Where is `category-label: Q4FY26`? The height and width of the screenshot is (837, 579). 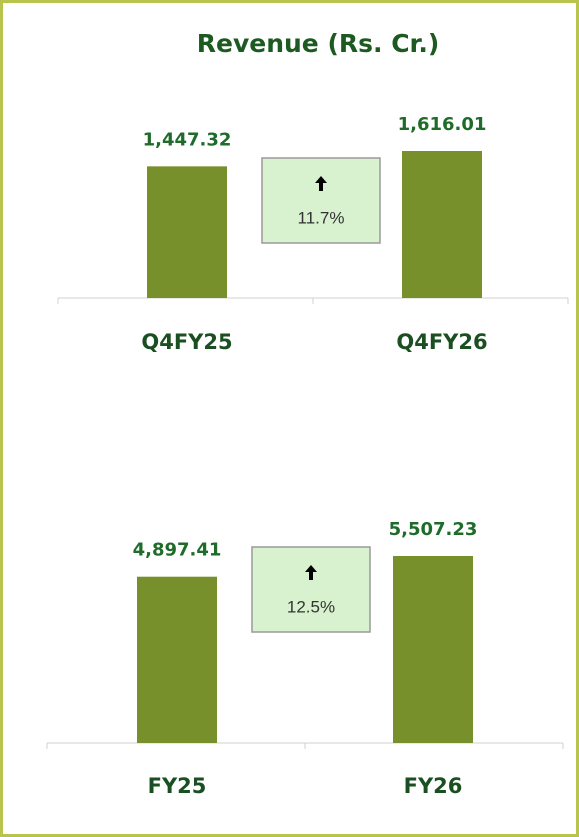
category-label: Q4FY26 is located at coordinates (441, 342).